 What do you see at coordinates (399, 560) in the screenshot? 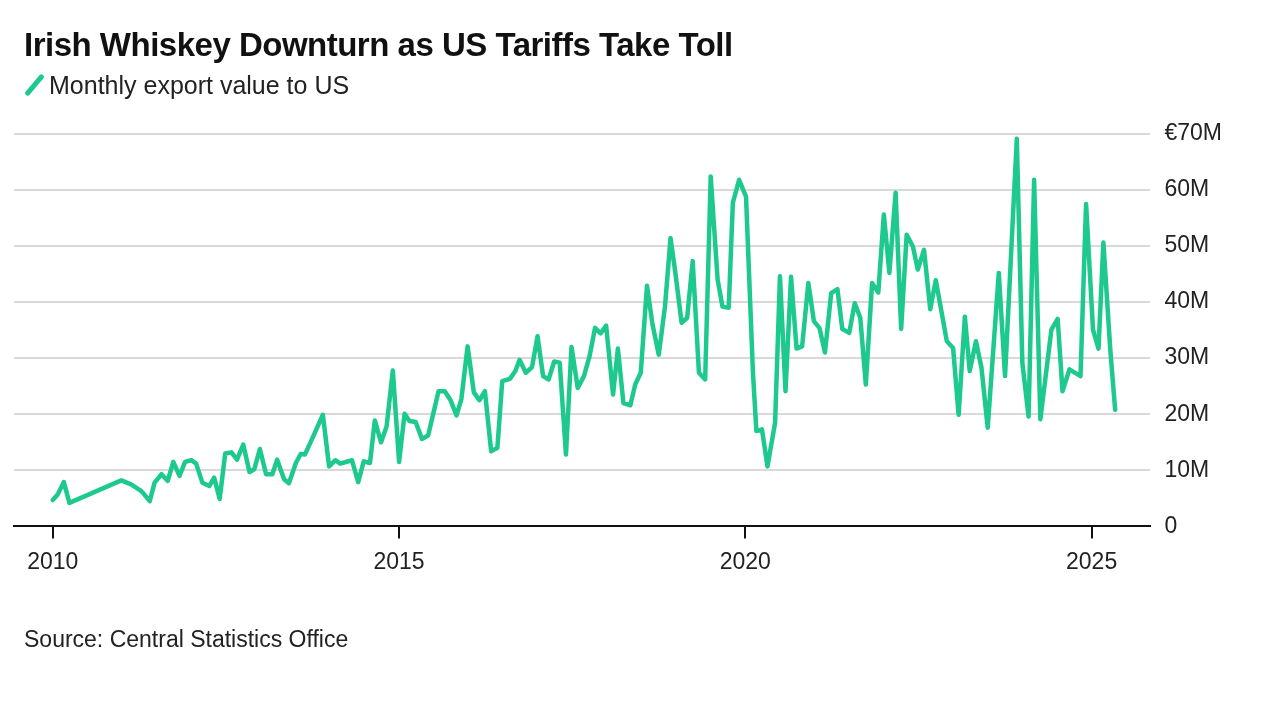
I see `x-tick-label: 2015` at bounding box center [399, 560].